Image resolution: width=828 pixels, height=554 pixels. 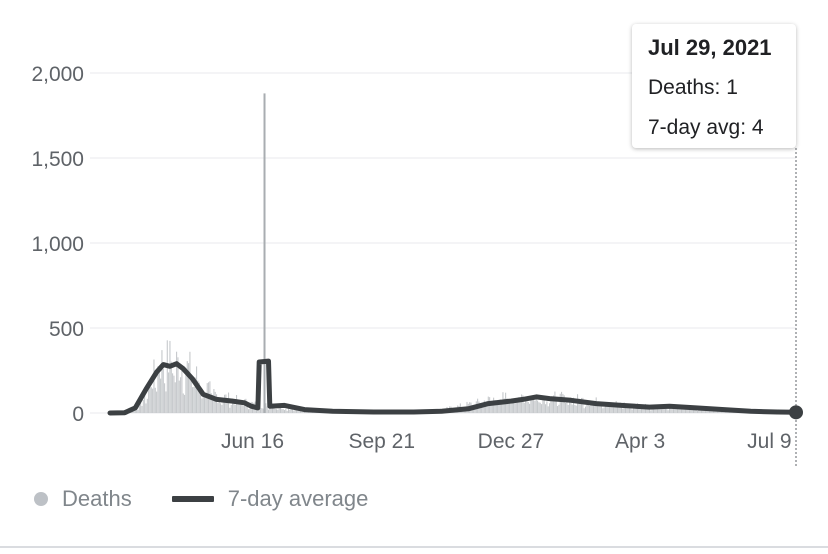 What do you see at coordinates (381, 441) in the screenshot?
I see `x-tick-label: Sep 21` at bounding box center [381, 441].